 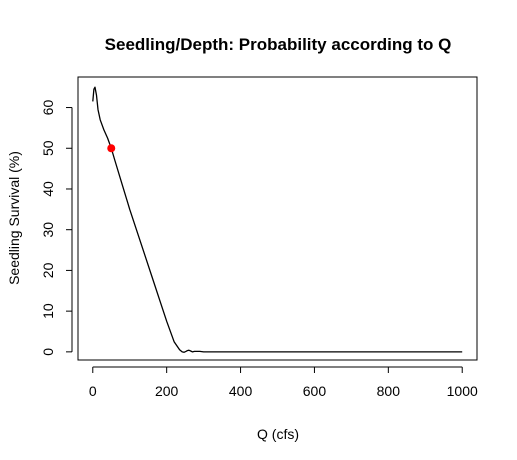 What do you see at coordinates (48, 230) in the screenshot?
I see `y-tick-label: 30` at bounding box center [48, 230].